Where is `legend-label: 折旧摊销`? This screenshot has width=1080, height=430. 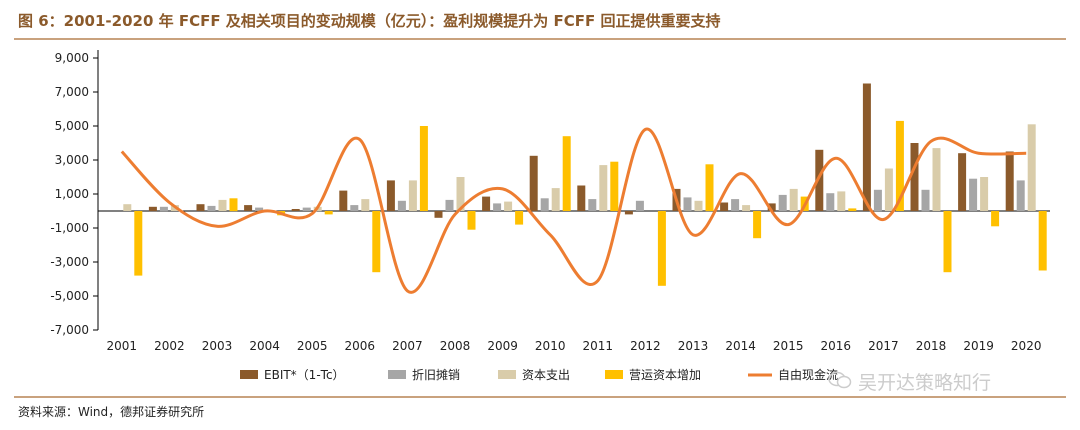 legend-label: 折旧摊销 is located at coordinates (436, 374).